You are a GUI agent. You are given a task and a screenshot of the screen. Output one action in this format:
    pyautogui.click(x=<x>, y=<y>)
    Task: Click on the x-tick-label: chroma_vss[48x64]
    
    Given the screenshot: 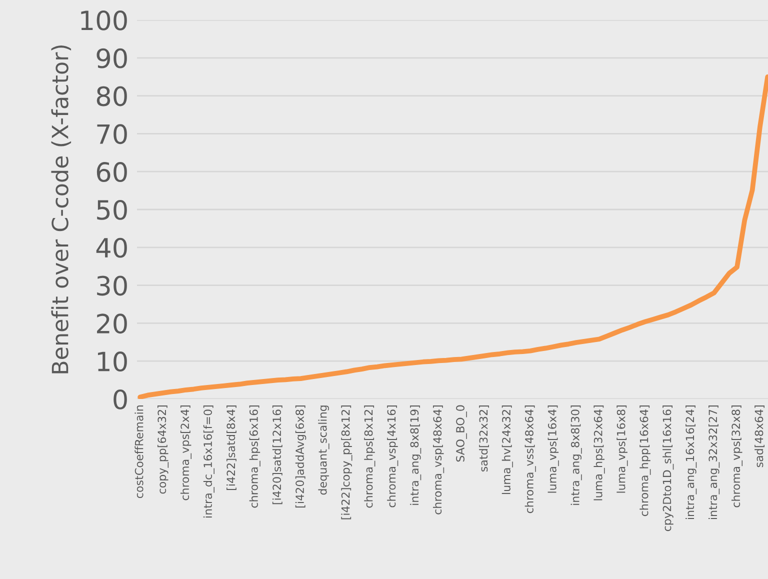 What is the action you would take?
    pyautogui.click(x=530, y=460)
    